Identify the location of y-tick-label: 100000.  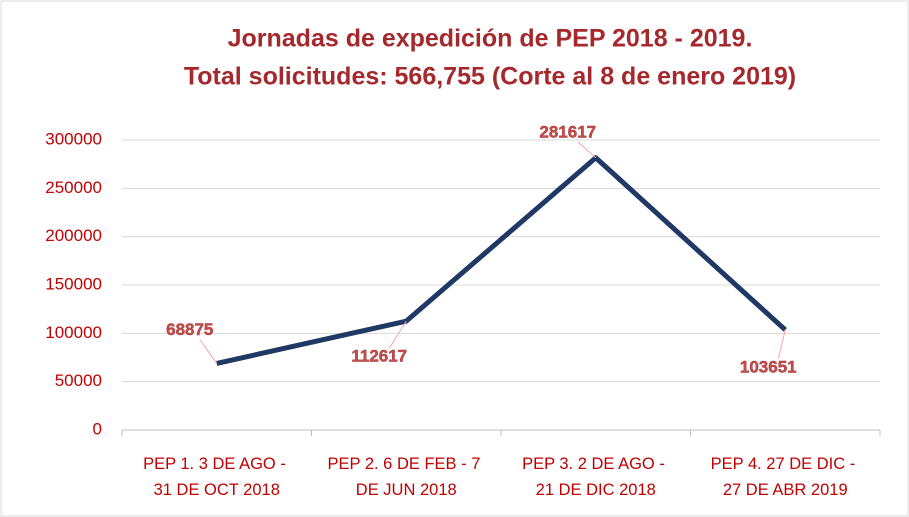
(73, 332).